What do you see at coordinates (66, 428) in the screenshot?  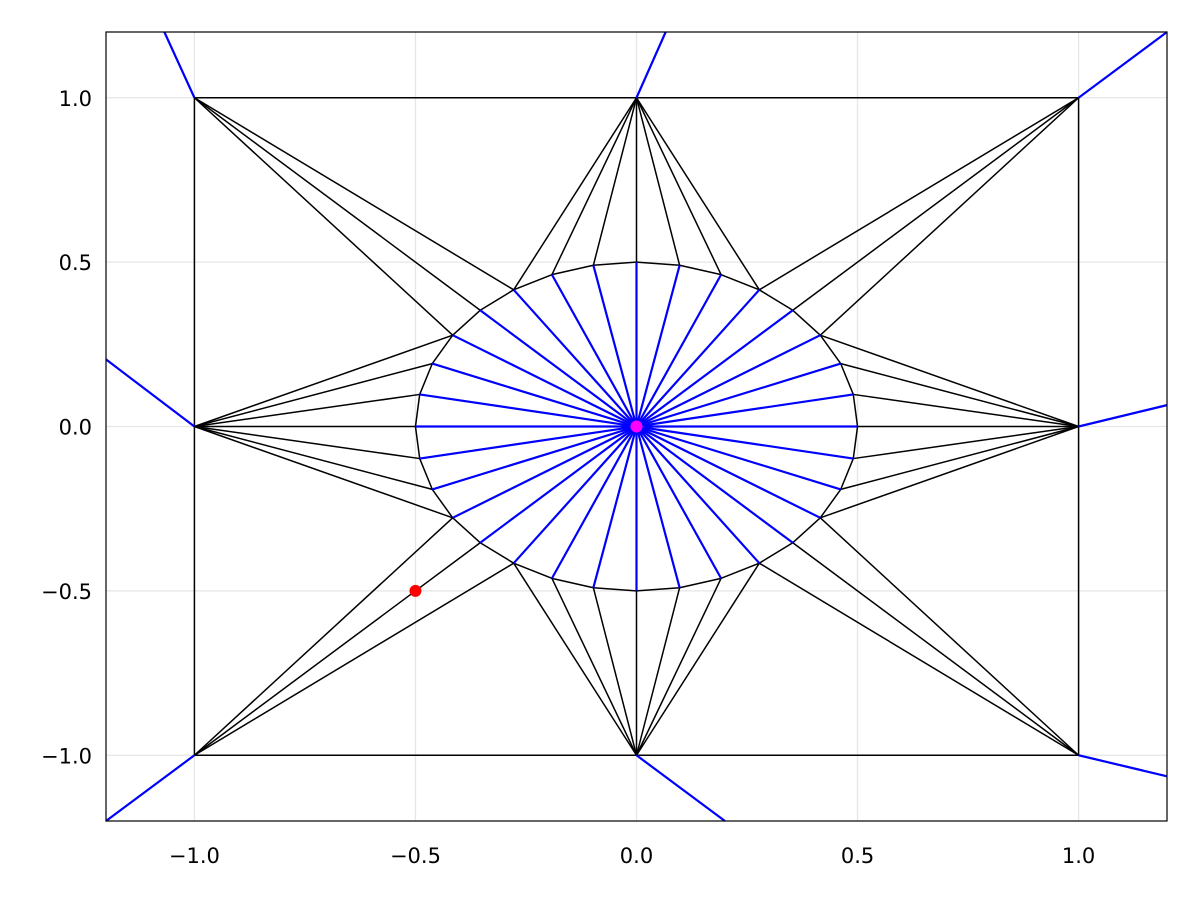 I see `y-axis: −1.0 −0.5 0.0 0.5 1.0` at bounding box center [66, 428].